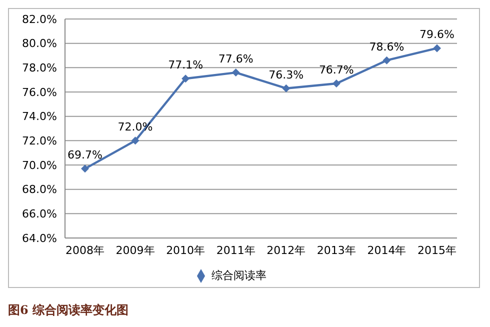 This screenshot has height=327, width=490. I want to click on data-label: 77.6%, so click(236, 59).